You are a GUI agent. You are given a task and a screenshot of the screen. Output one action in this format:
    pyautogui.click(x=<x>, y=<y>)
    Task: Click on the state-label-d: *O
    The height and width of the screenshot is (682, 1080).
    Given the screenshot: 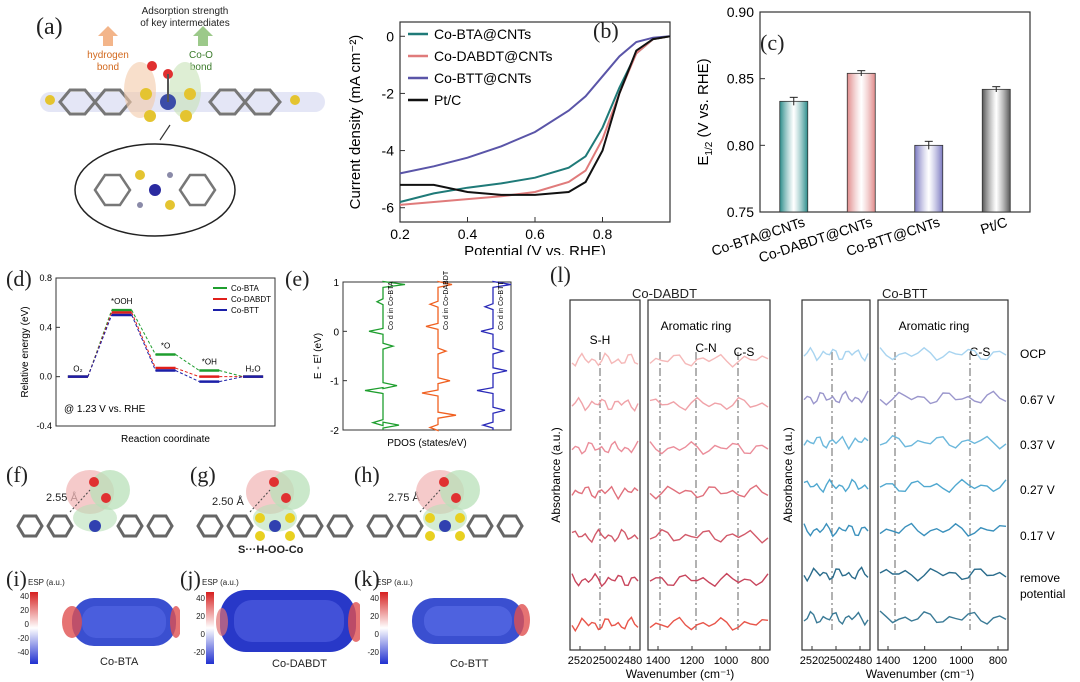 What is the action you would take?
    pyautogui.click(x=165, y=345)
    